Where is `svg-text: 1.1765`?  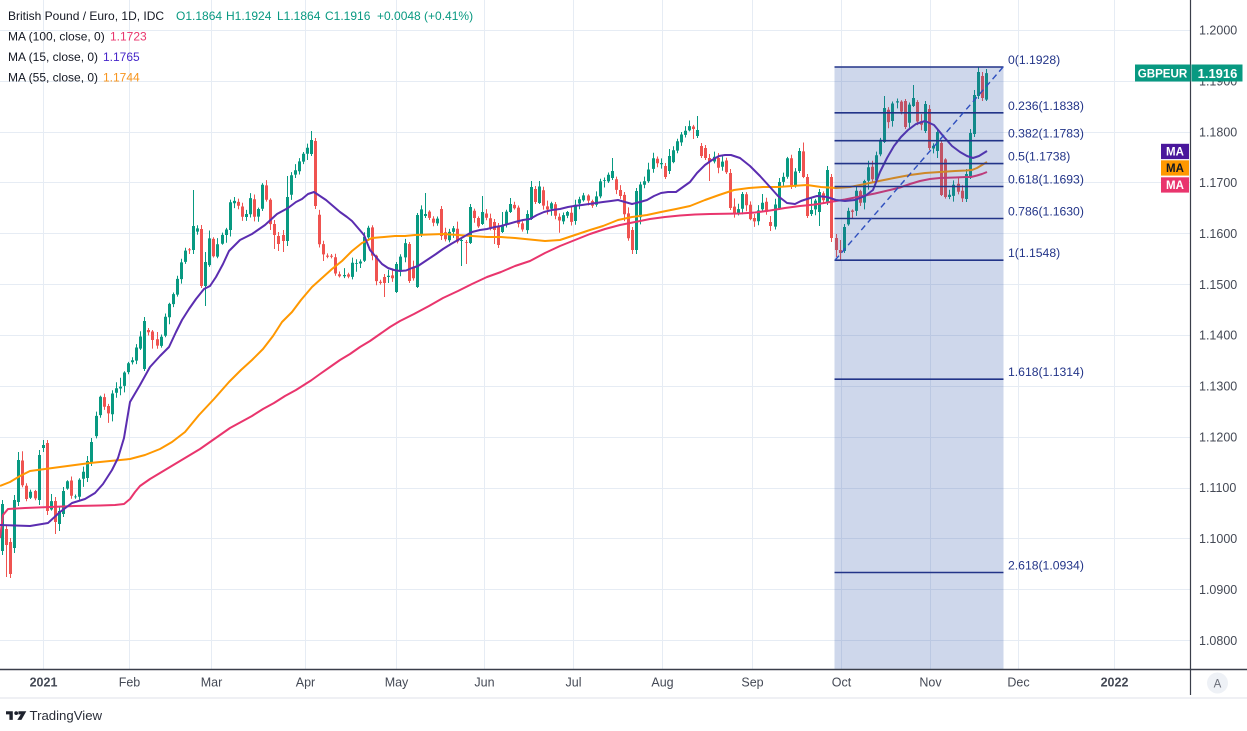 svg-text: 1.1765 is located at coordinates (121, 57).